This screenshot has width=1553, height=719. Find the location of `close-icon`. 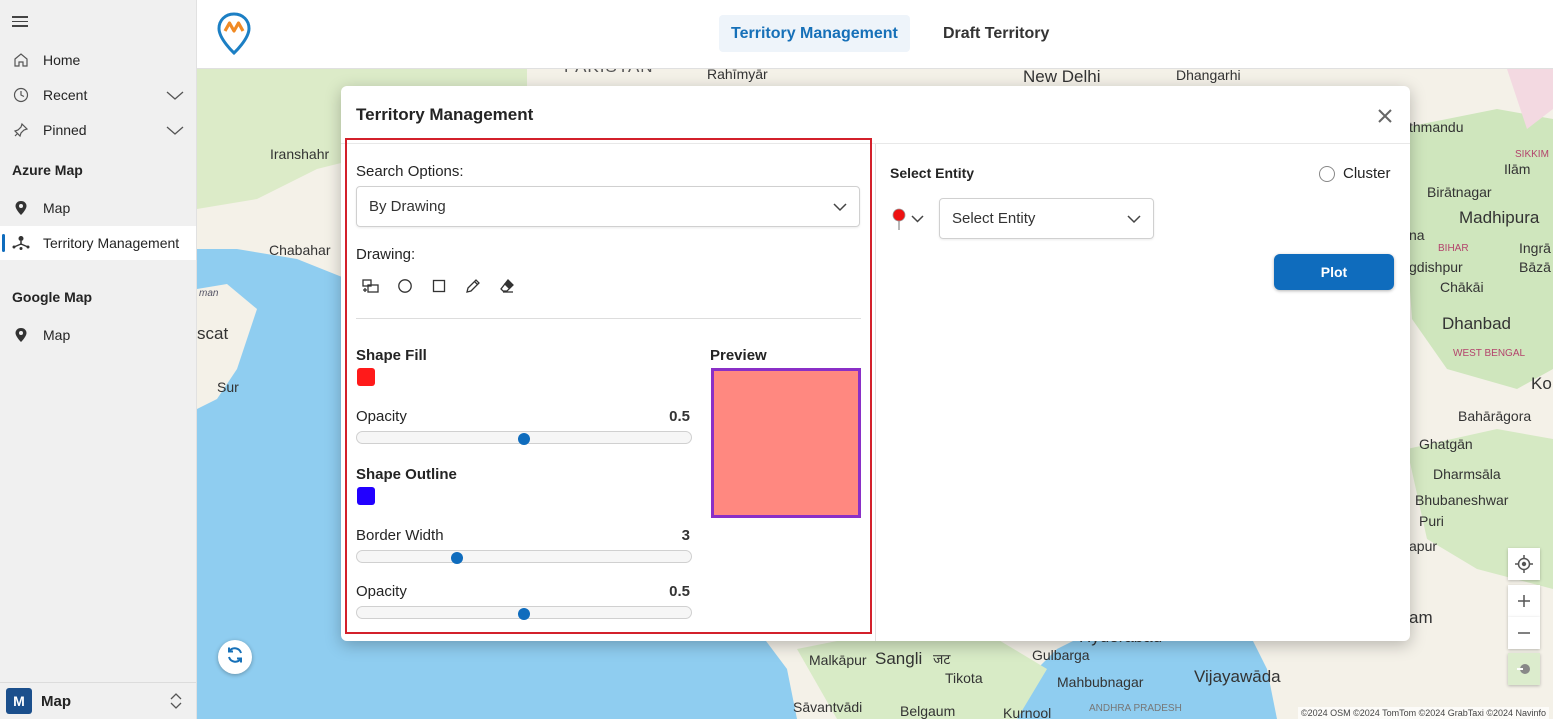

close-icon is located at coordinates (1385, 117).